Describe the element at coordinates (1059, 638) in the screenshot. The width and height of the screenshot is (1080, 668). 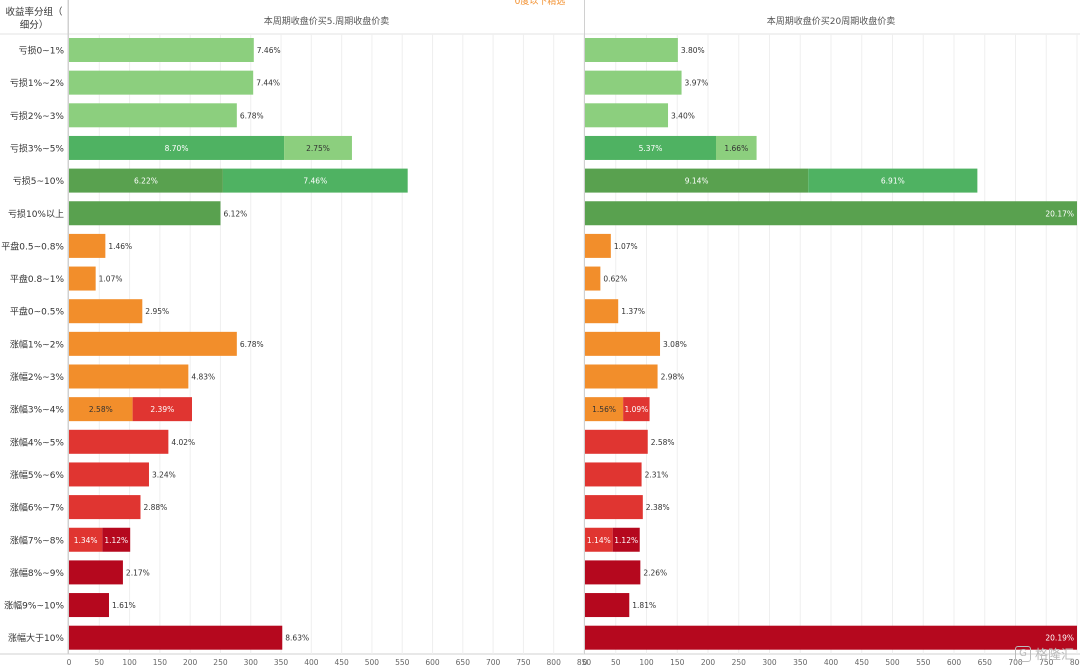
I see `bar-value-label: 20.19%` at that location.